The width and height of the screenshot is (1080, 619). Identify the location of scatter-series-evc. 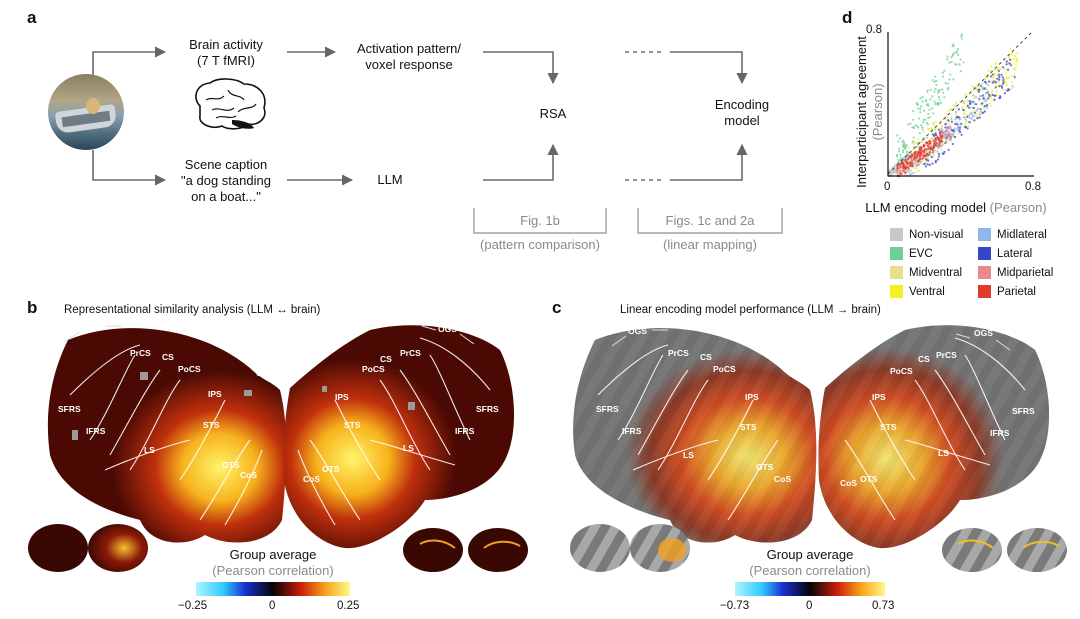
(930, 103).